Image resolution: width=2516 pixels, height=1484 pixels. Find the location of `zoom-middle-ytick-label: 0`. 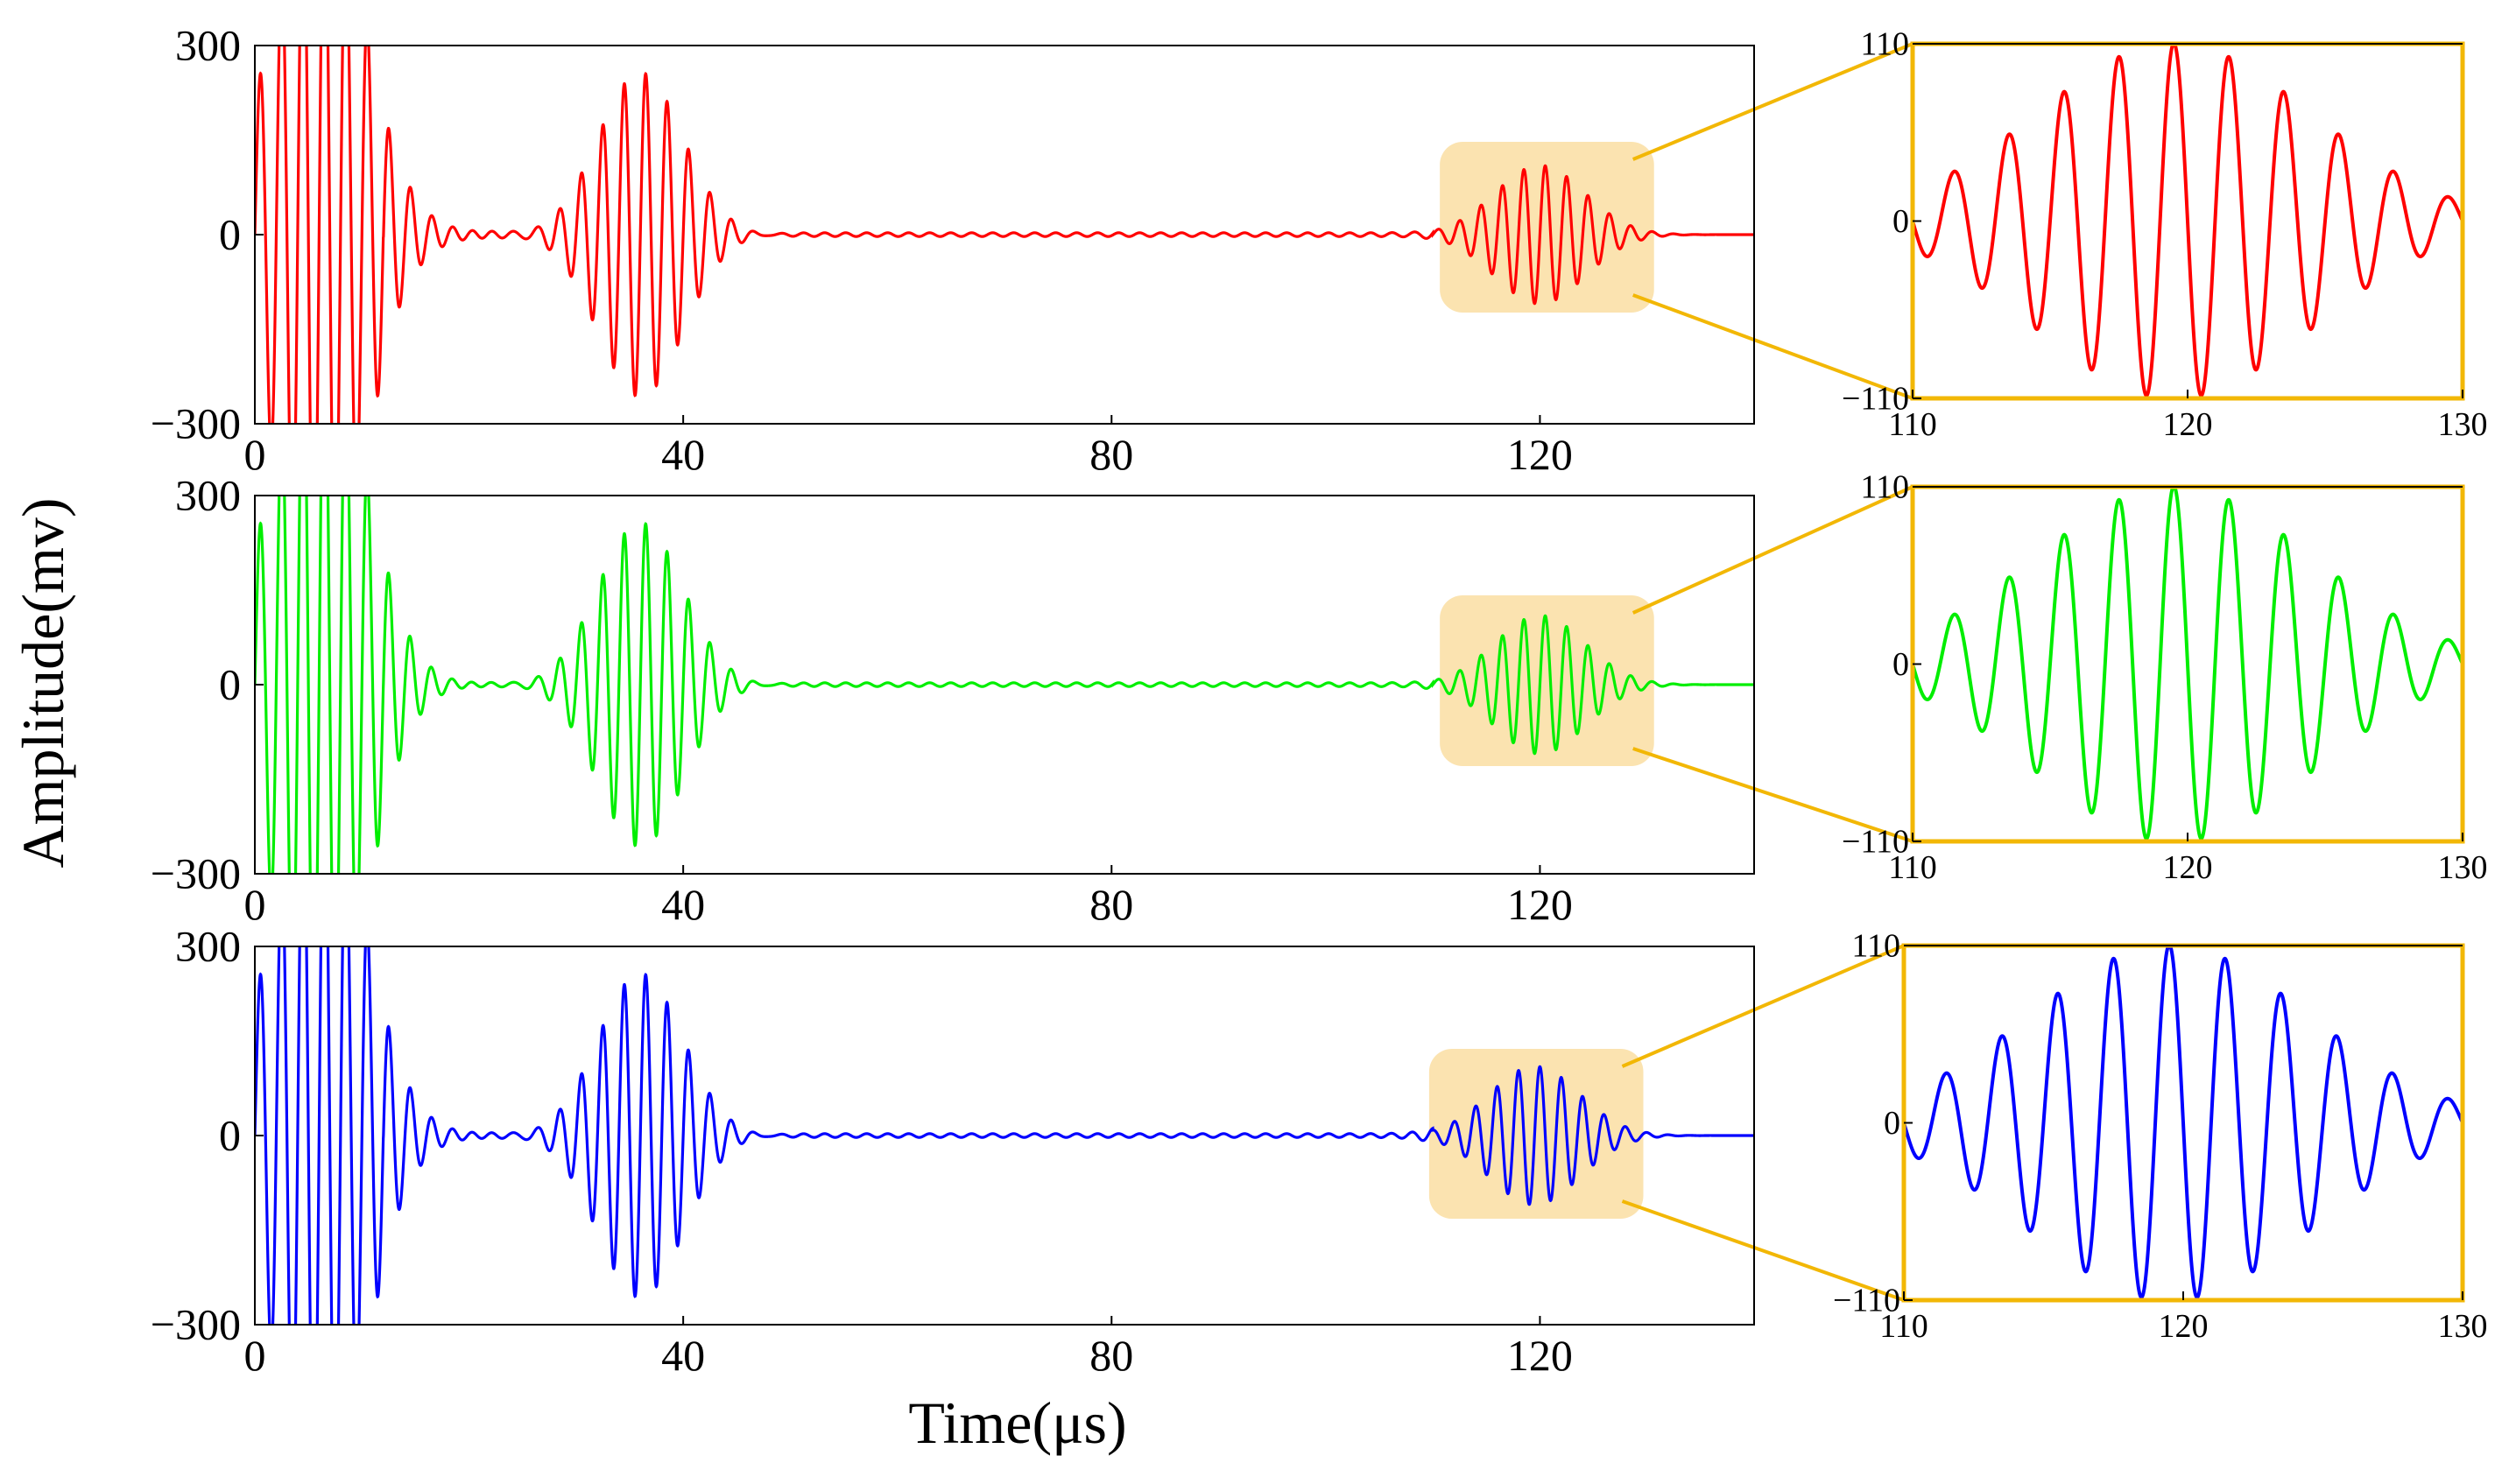

zoom-middle-ytick-label: 0 is located at coordinates (1900, 664).